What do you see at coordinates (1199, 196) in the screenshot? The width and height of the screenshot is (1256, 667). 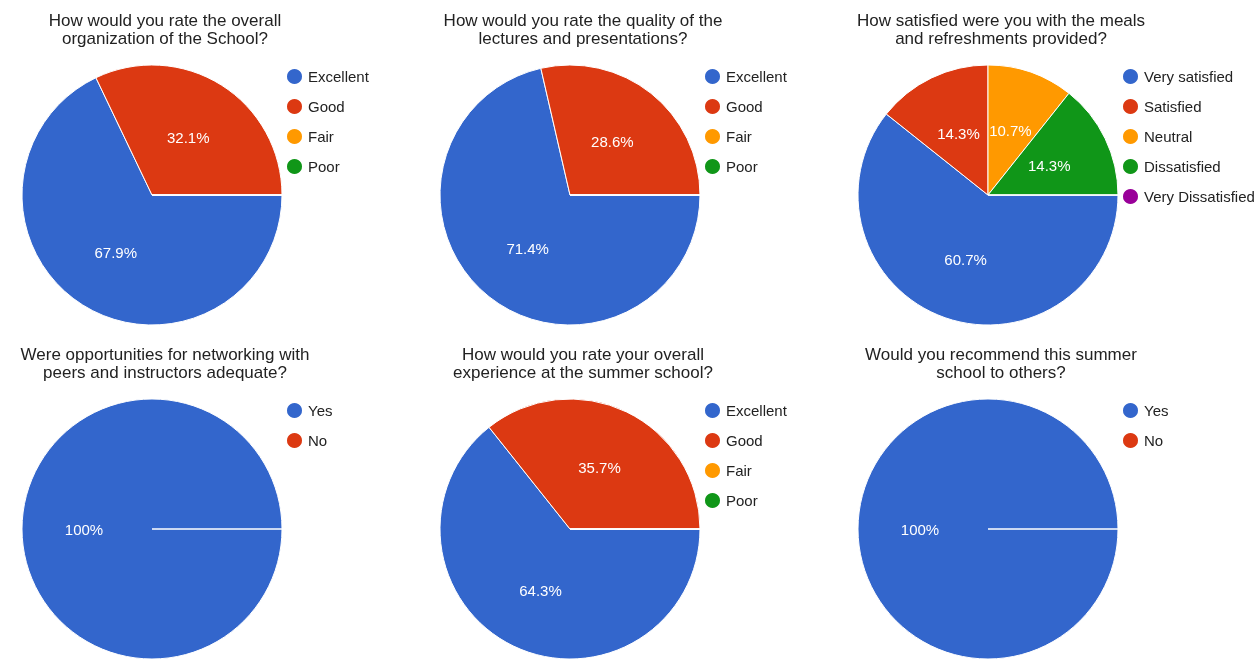 I see `legend-label: Very Dissatisfied` at bounding box center [1199, 196].